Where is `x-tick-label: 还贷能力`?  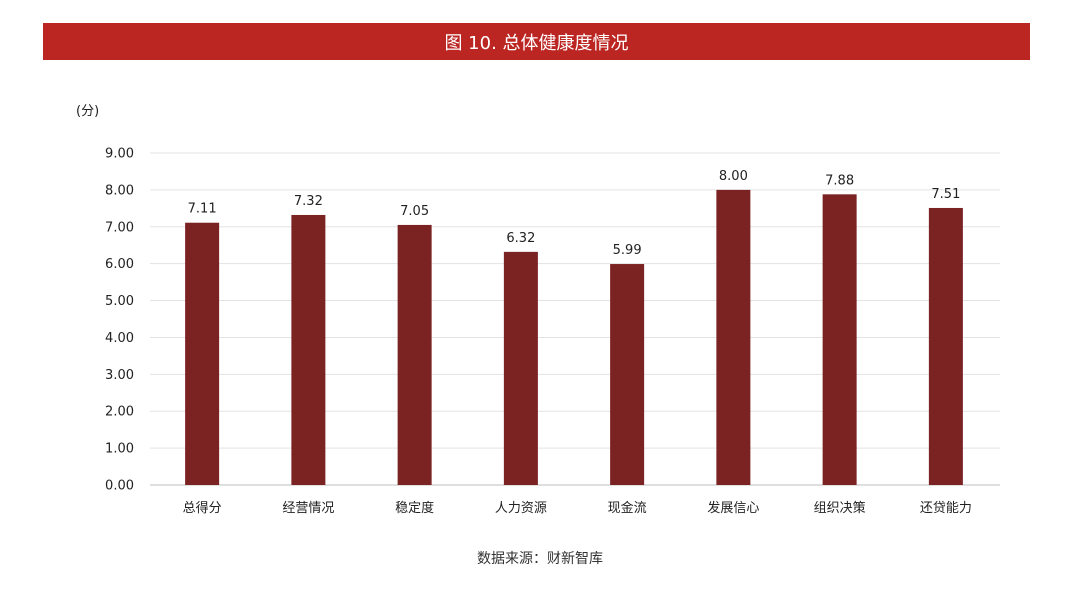 x-tick-label: 还贷能力 is located at coordinates (946, 508).